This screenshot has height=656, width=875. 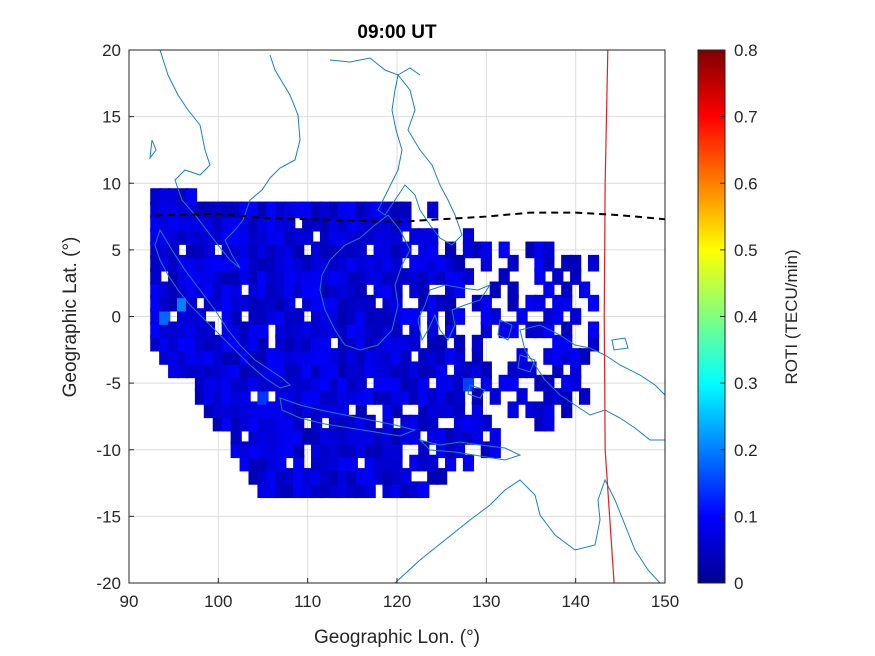 I want to click on y-tick-label: 20, so click(x=111, y=50).